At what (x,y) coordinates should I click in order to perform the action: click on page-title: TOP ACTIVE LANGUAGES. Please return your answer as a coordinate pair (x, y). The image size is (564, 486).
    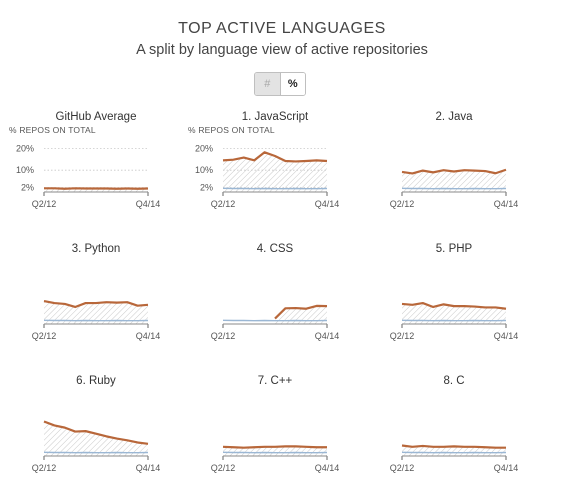
    Looking at the image, I should click on (282, 28).